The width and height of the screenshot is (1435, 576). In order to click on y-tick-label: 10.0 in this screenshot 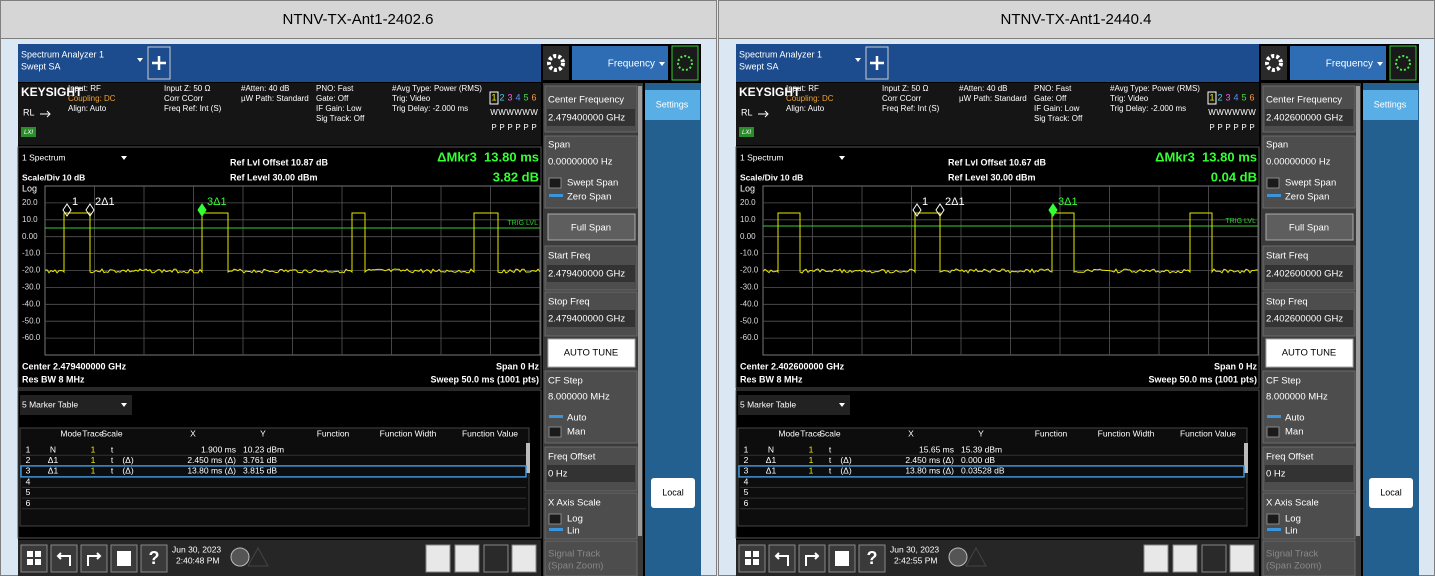, I will do `click(748, 219)`.